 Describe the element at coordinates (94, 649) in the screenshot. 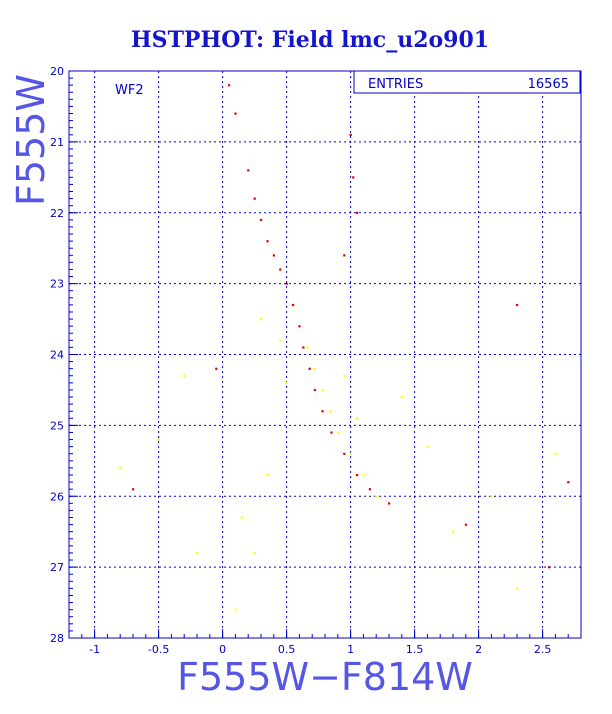

I see `x-tick-label: -1` at that location.